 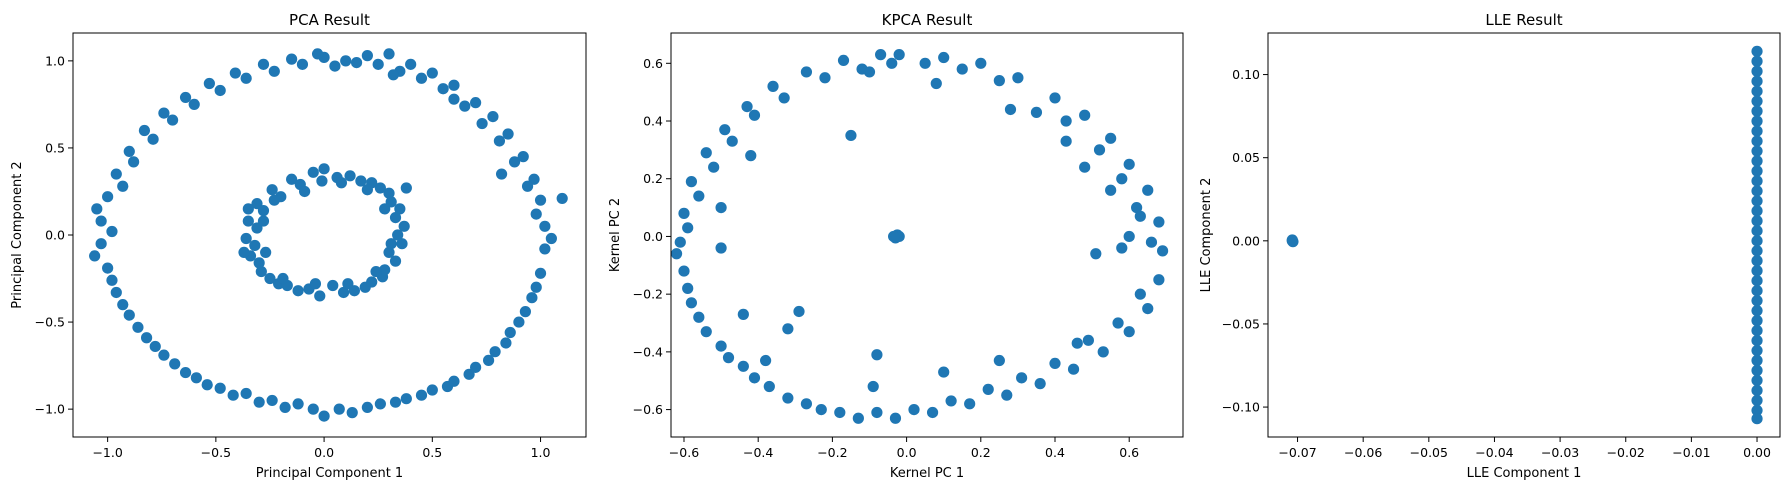 I want to click on y-tick-label: 0.2, so click(x=653, y=178).